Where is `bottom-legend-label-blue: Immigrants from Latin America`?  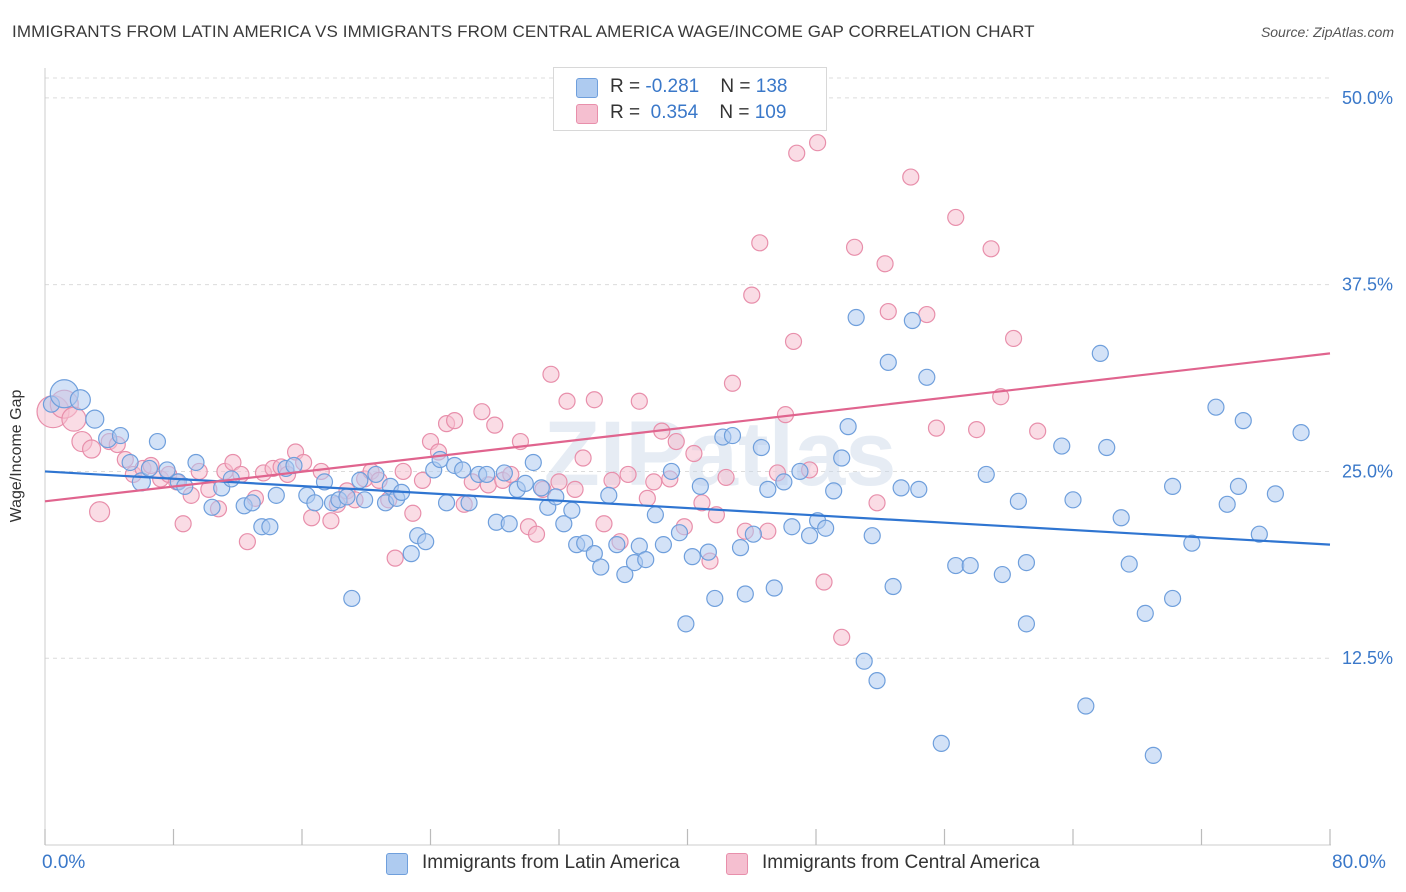
bottom-legend-label-blue: Immigrants from Latin America is located at coordinates (551, 862).